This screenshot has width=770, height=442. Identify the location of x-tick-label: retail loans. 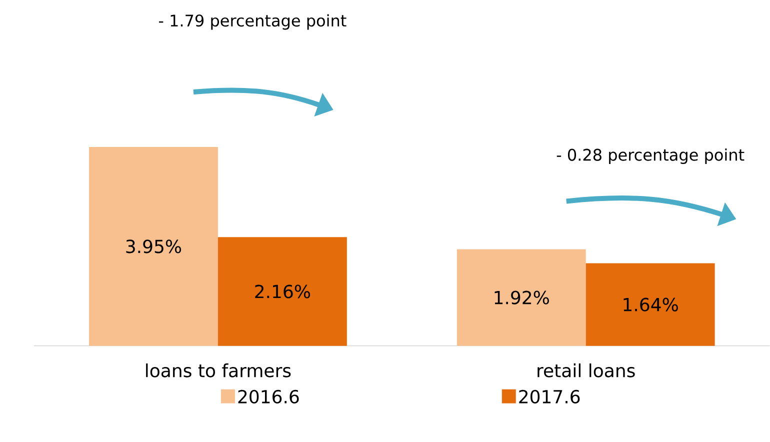
(586, 370).